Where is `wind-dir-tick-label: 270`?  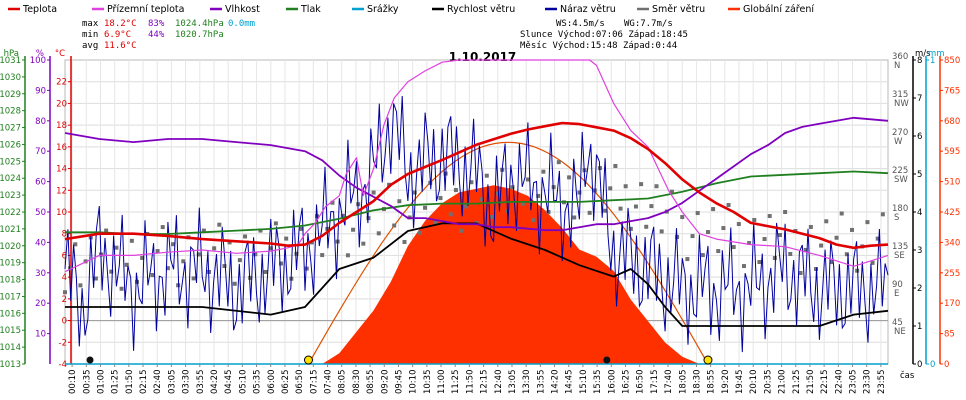
wind-dir-tick-label: 270 is located at coordinates (900, 133).